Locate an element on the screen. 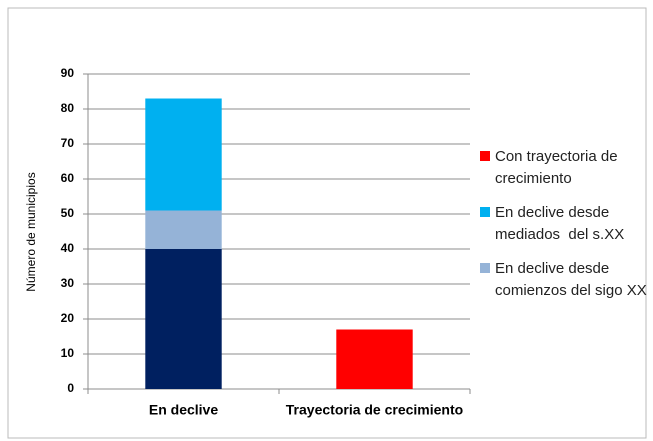 This screenshot has height=441, width=653. x-tick-label: En declive is located at coordinates (183, 410).